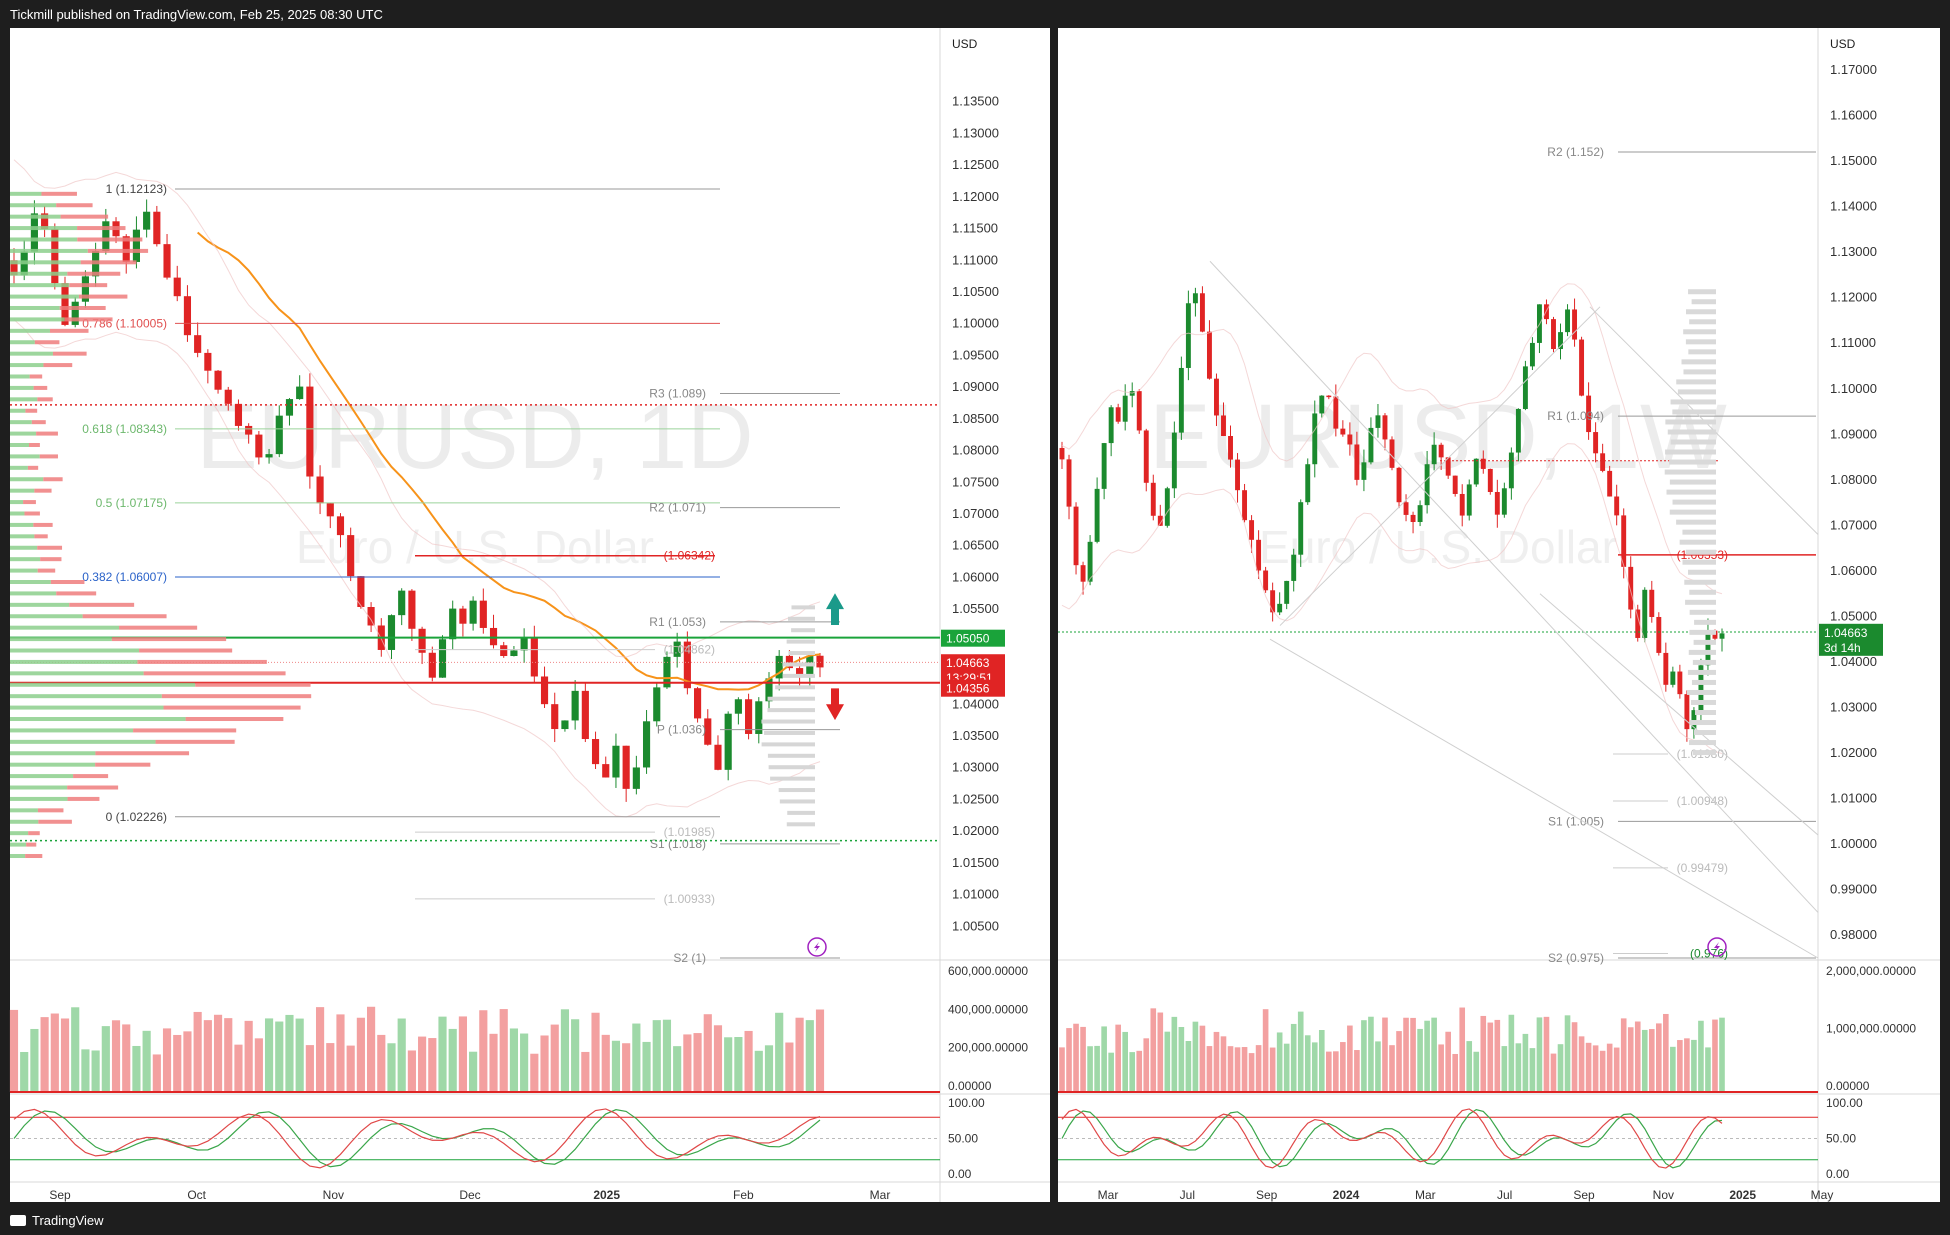  I want to click on y-tick-label: 1.00000, so click(1853, 843).